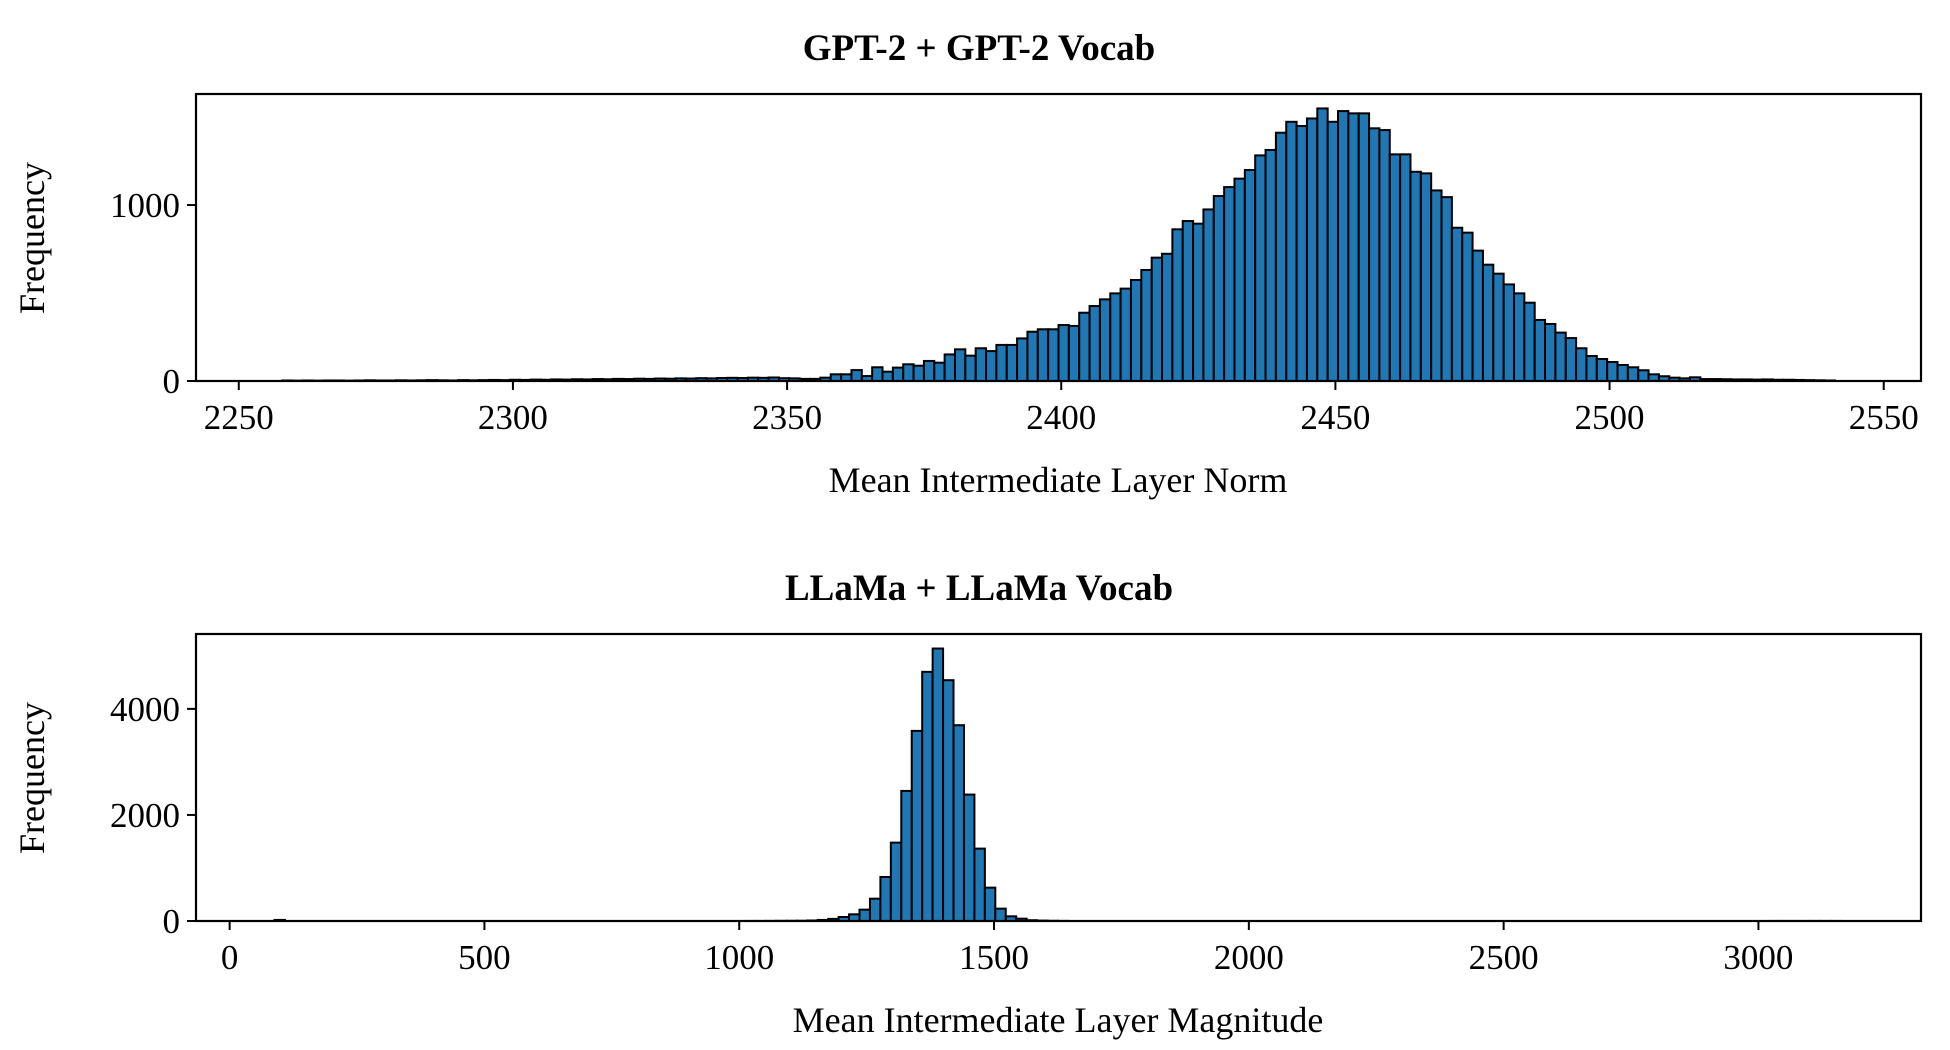 This screenshot has width=1950, height=1050. I want to click on x-tick-label: 2500, so click(1610, 417).